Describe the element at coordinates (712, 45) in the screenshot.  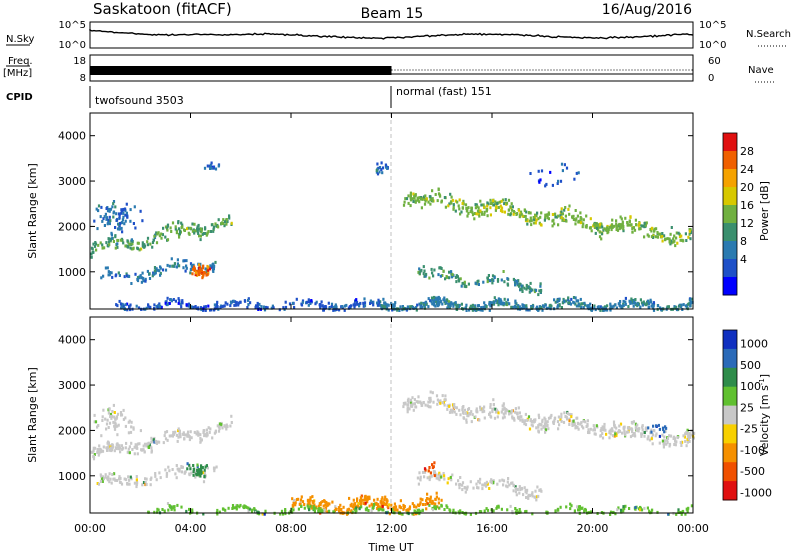
I see `search-tick-bottom: 10^0` at that location.